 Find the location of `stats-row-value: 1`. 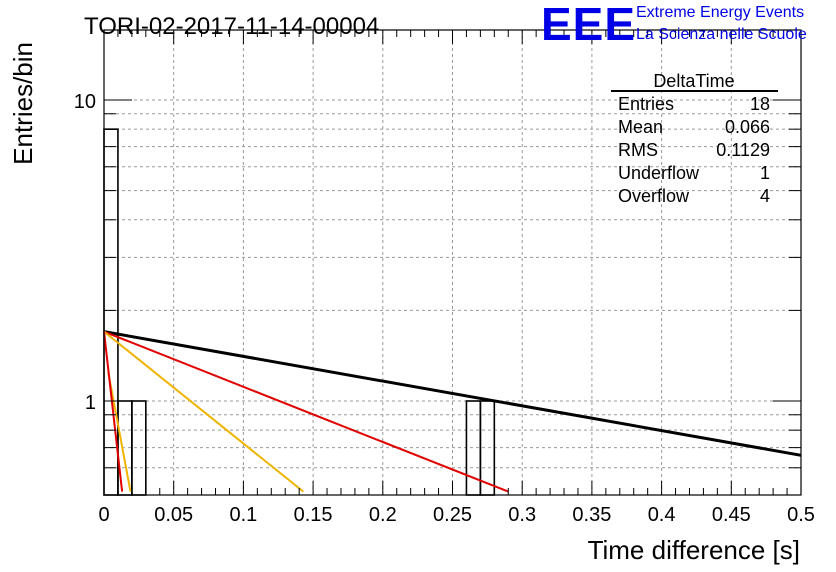

stats-row-value: 1 is located at coordinates (765, 173).